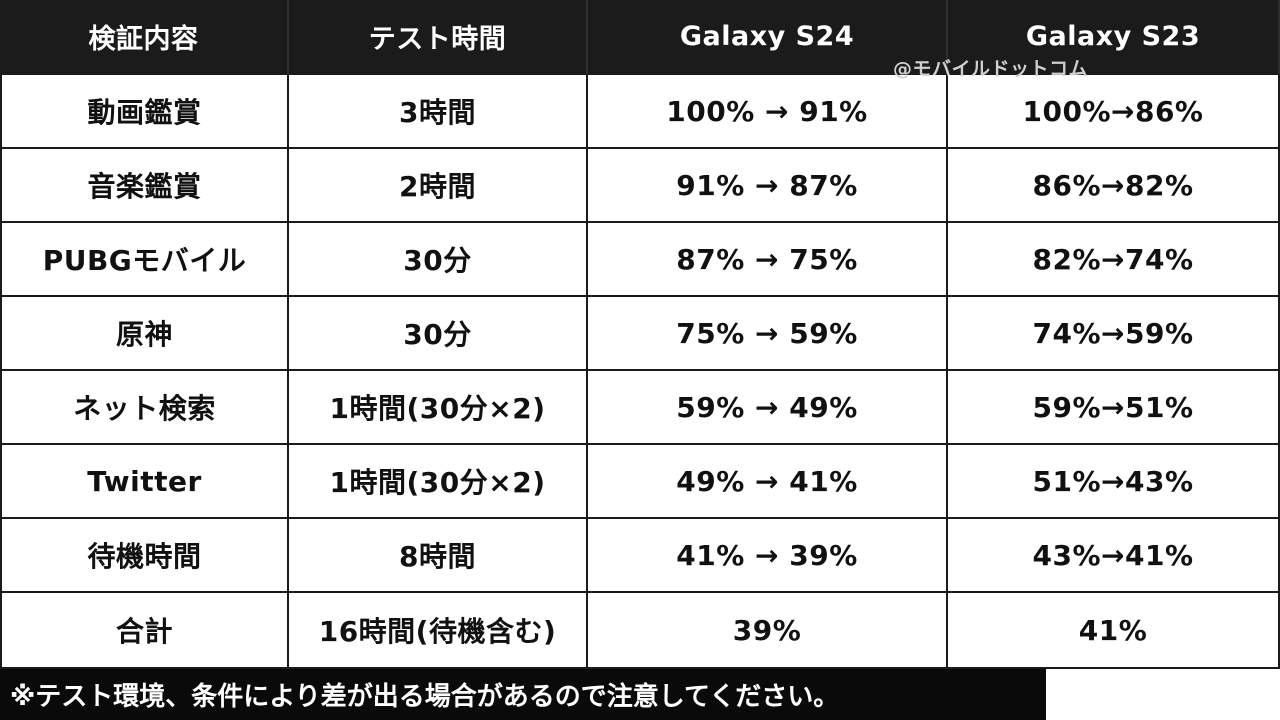 This screenshot has width=1280, height=720. What do you see at coordinates (1114, 556) in the screenshot?
I see `row-s23-result: 43%→41%` at bounding box center [1114, 556].